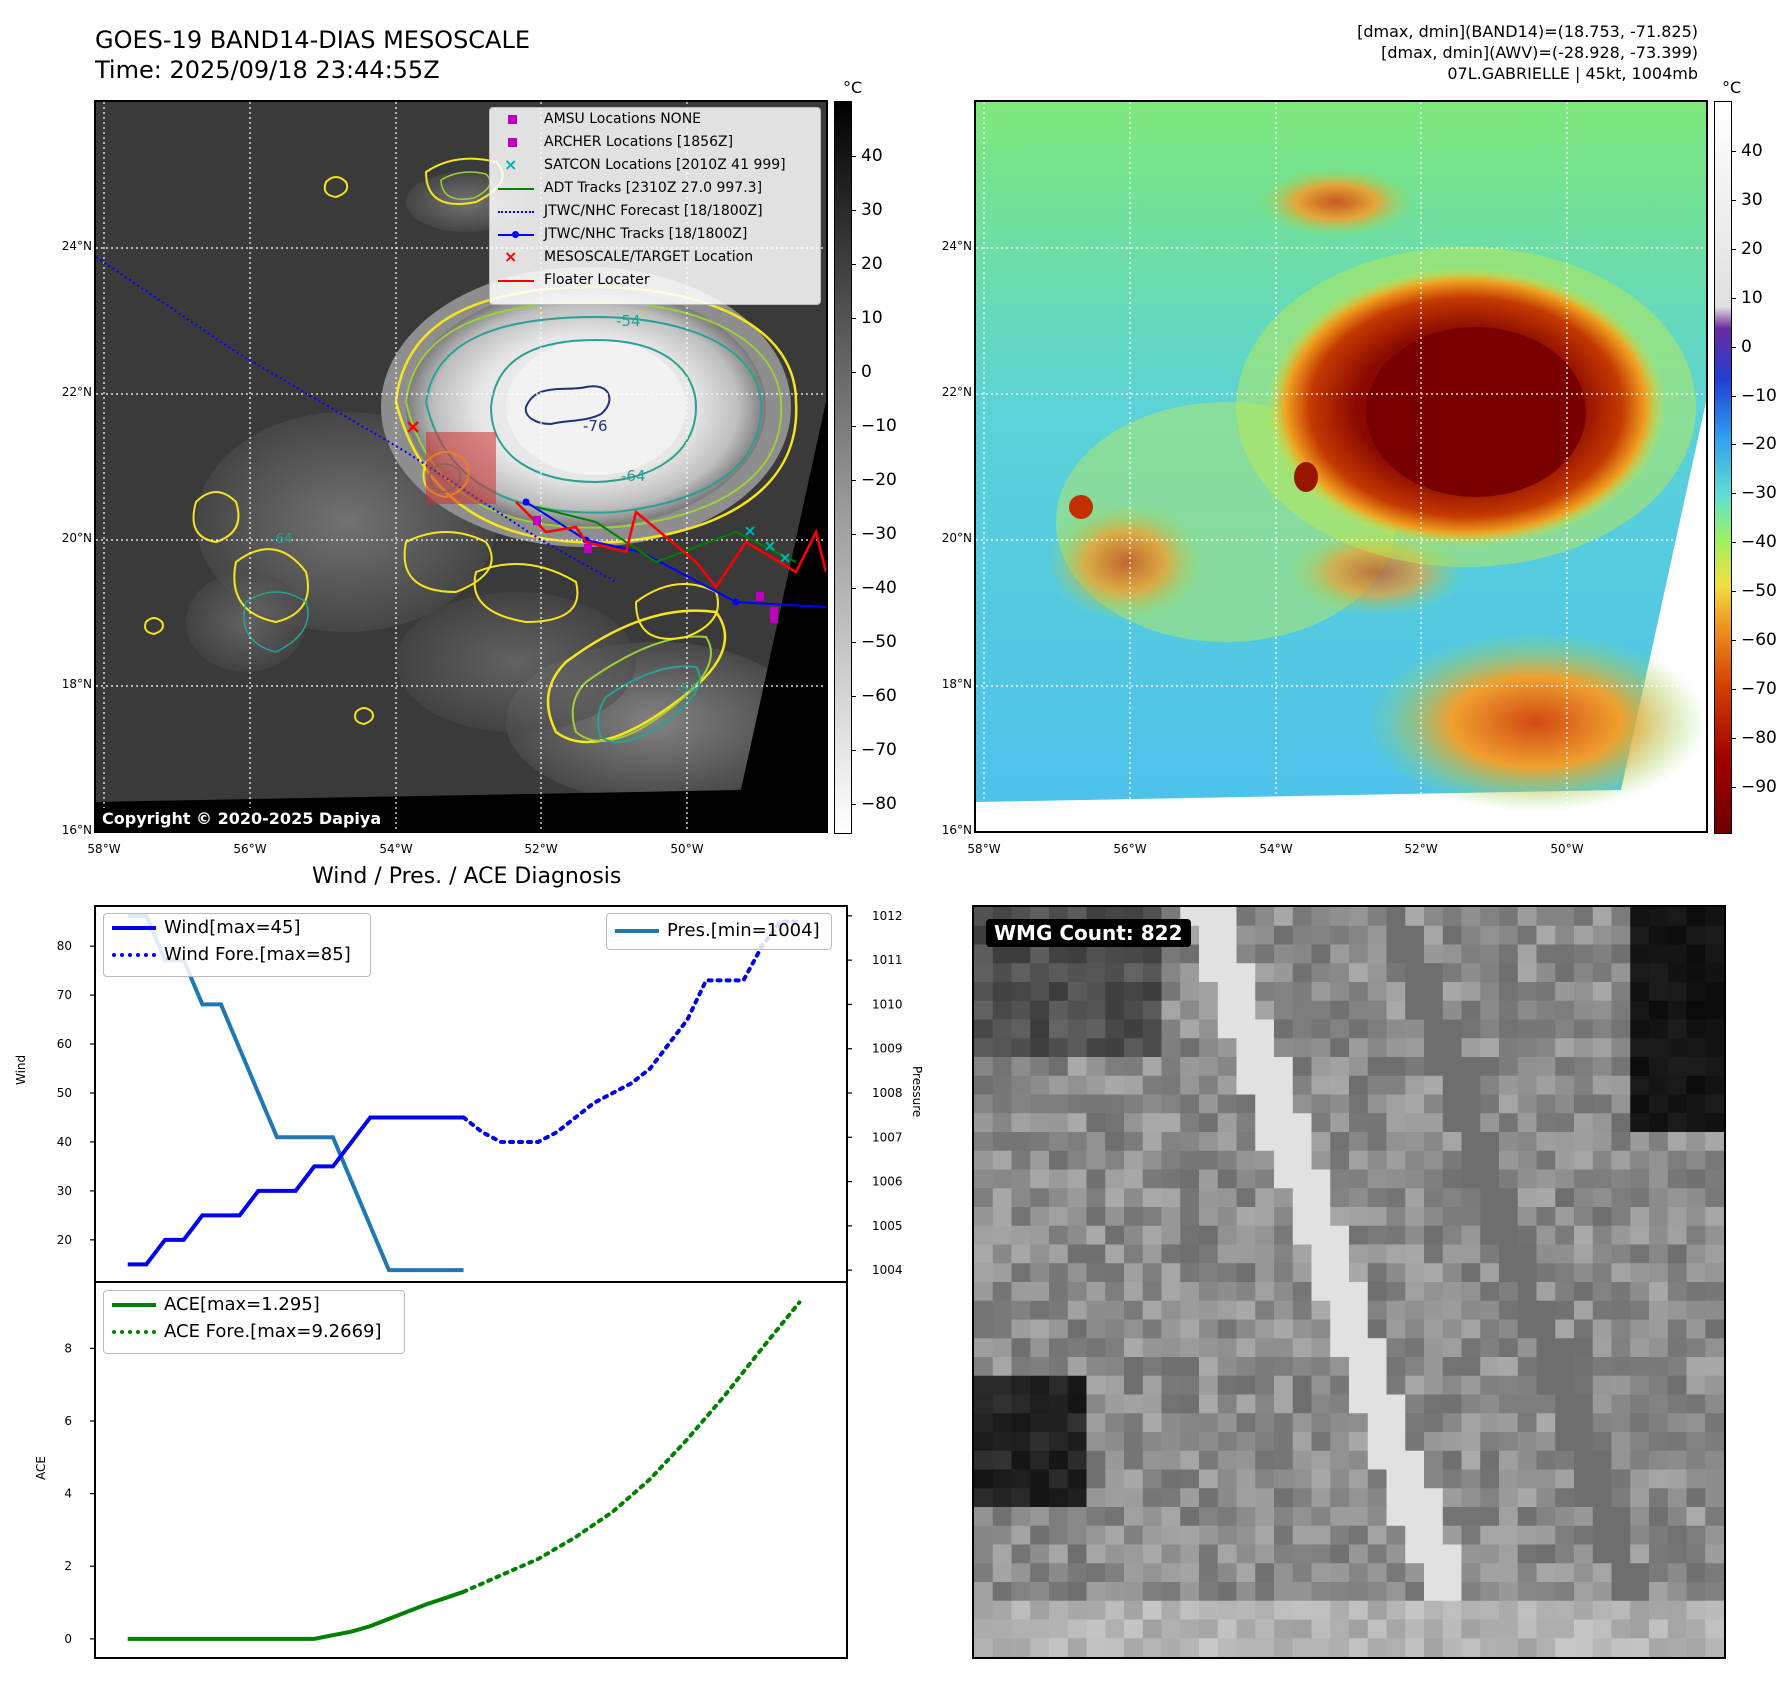 This screenshot has height=1690, width=1788. I want to click on pressure-tick-label: 1005, so click(887, 1226).